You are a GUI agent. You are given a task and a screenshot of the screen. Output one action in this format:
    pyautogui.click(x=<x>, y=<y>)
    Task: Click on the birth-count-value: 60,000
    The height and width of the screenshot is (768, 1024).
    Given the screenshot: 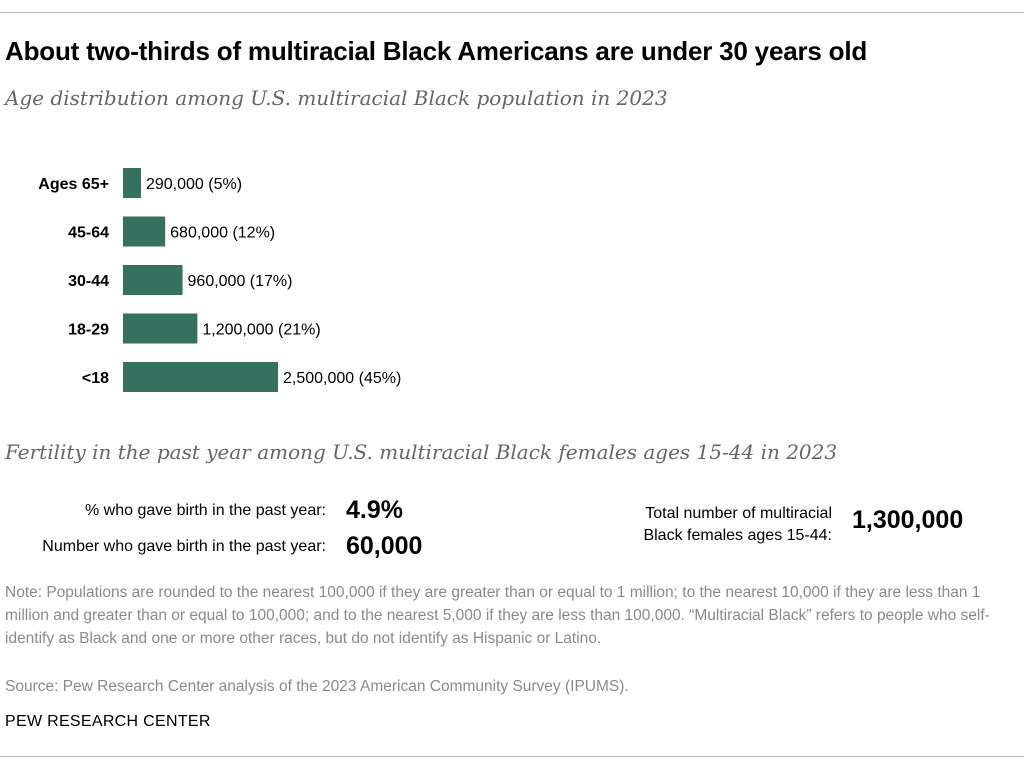 What is the action you would take?
    pyautogui.click(x=384, y=546)
    